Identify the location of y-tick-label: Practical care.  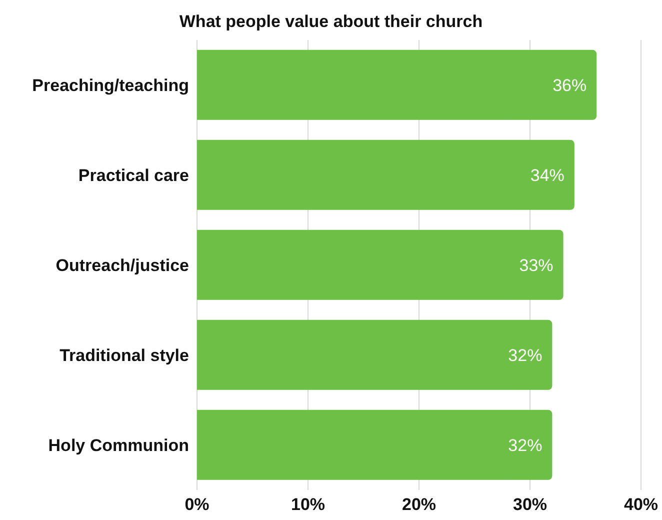
(133, 176).